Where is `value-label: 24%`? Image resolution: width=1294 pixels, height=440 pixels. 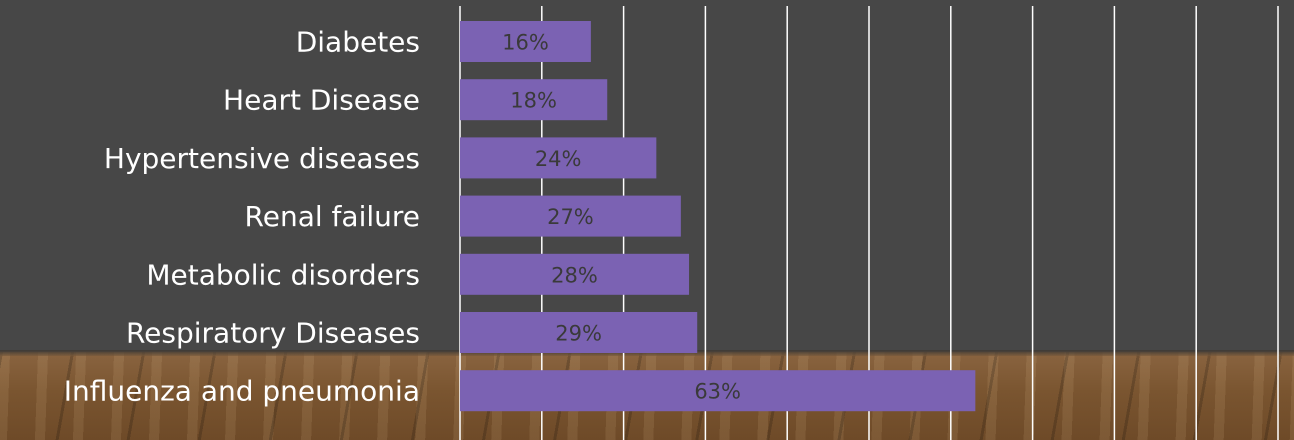 value-label: 24% is located at coordinates (558, 159).